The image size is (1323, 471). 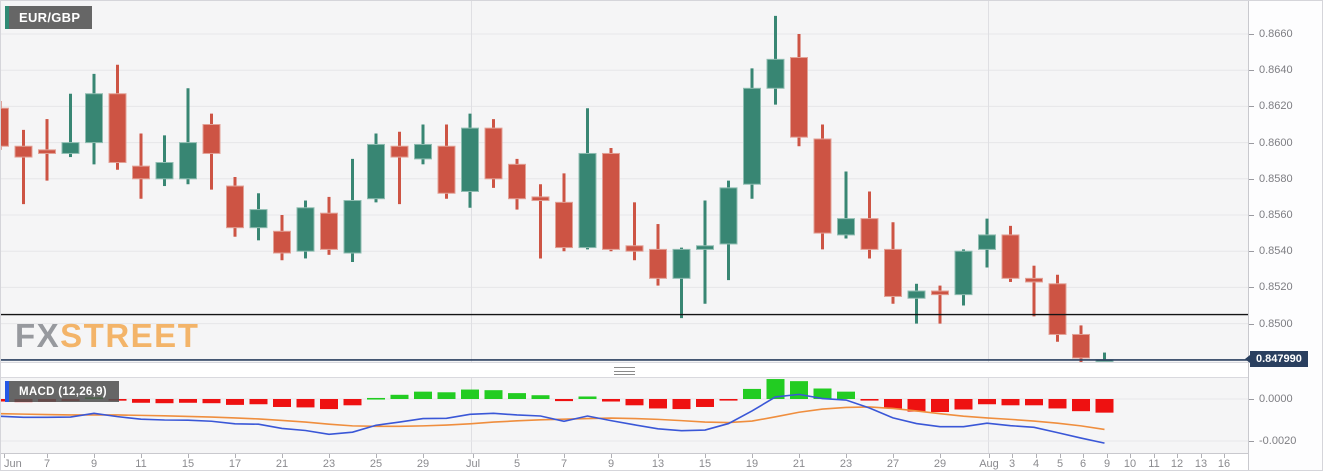 I want to click on time-tick-label: 15, so click(x=705, y=464).